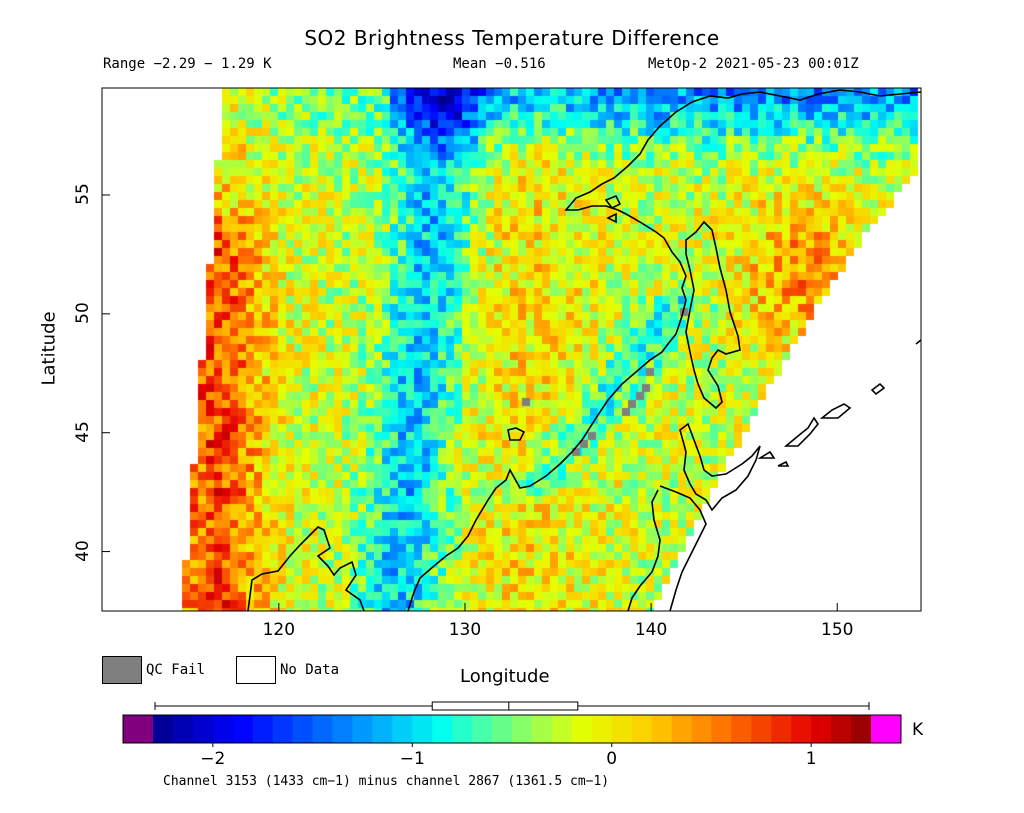 The height and width of the screenshot is (813, 1024). What do you see at coordinates (412, 759) in the screenshot?
I see `colorbar-tick-label: −1` at bounding box center [412, 759].